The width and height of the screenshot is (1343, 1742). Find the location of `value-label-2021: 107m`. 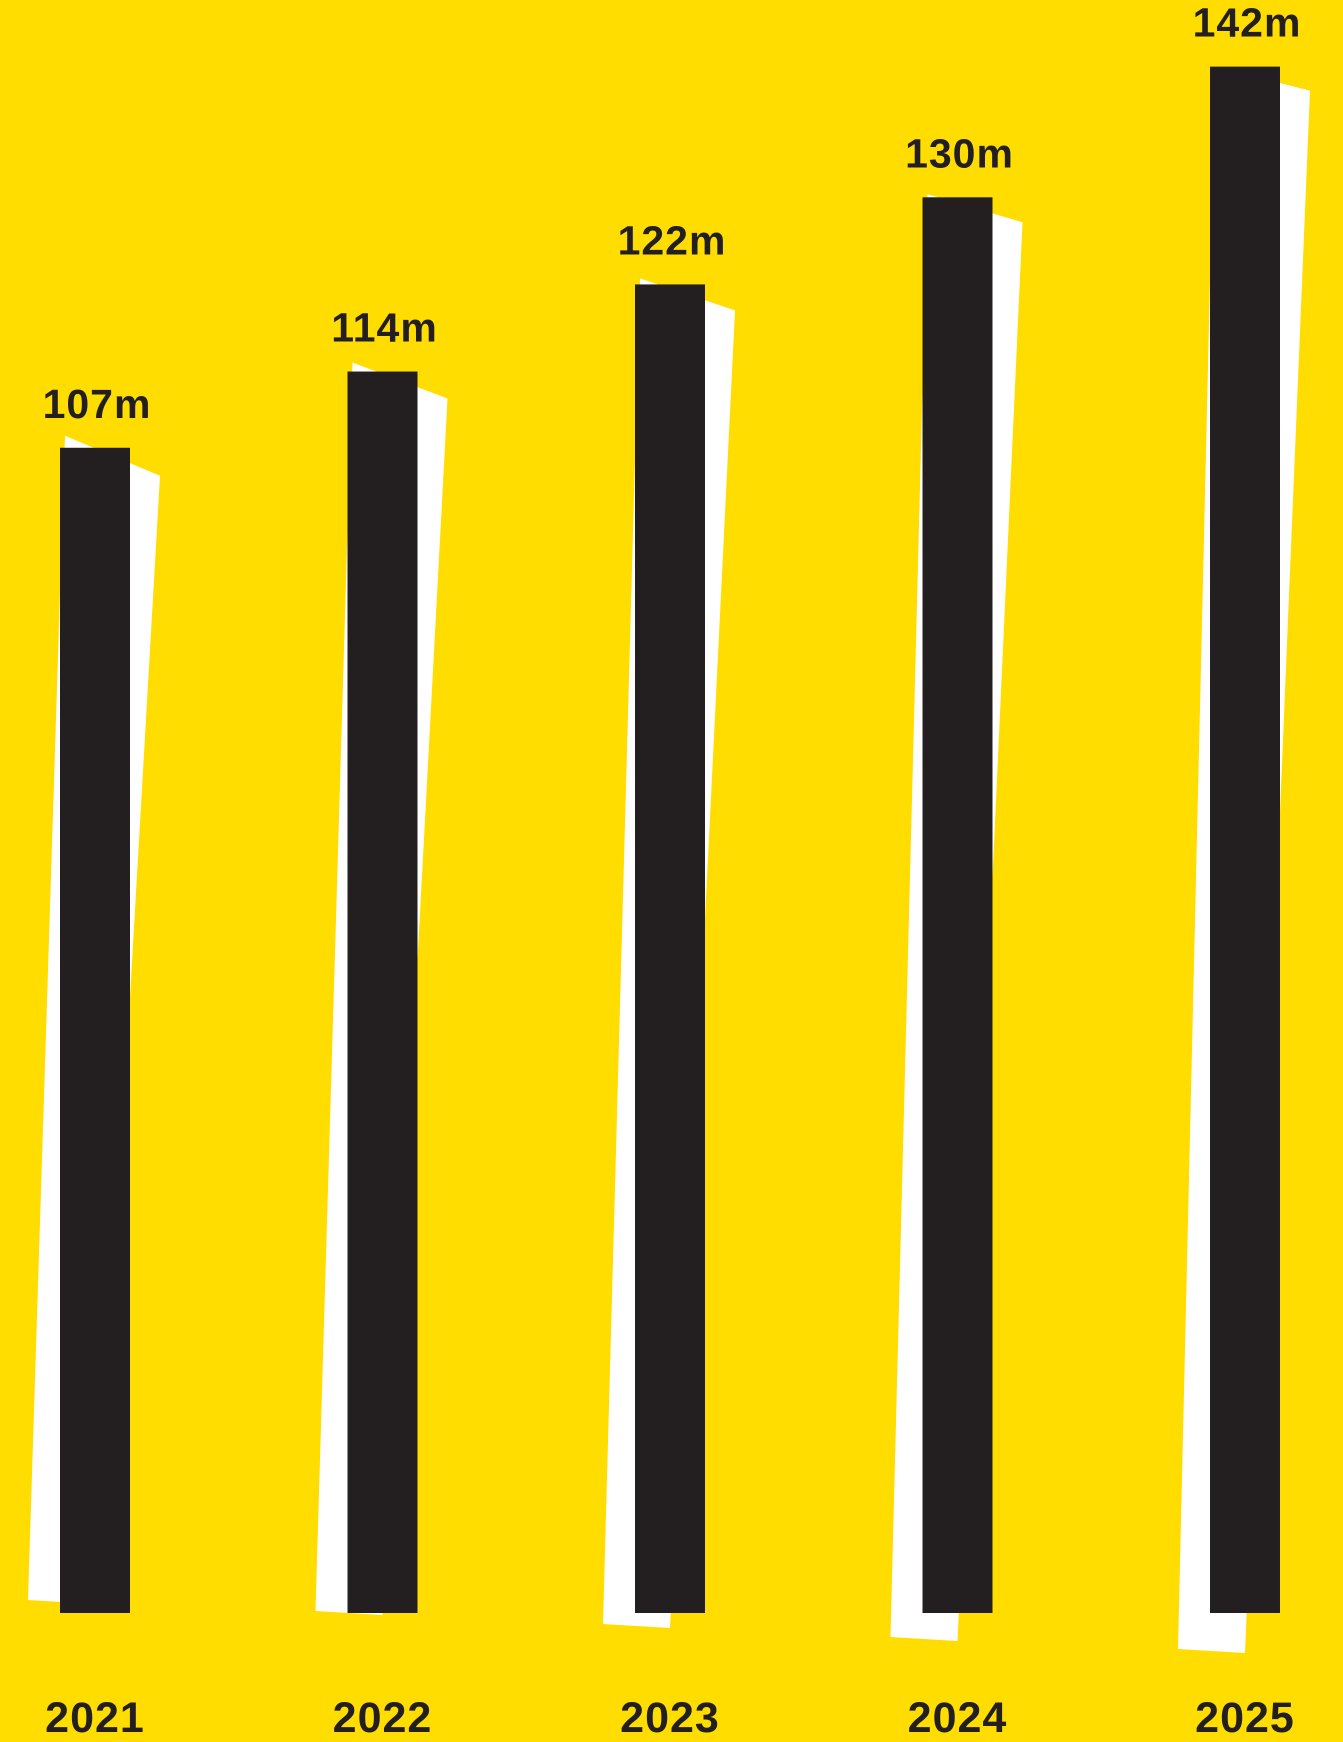

value-label-2021: 107m is located at coordinates (97, 404).